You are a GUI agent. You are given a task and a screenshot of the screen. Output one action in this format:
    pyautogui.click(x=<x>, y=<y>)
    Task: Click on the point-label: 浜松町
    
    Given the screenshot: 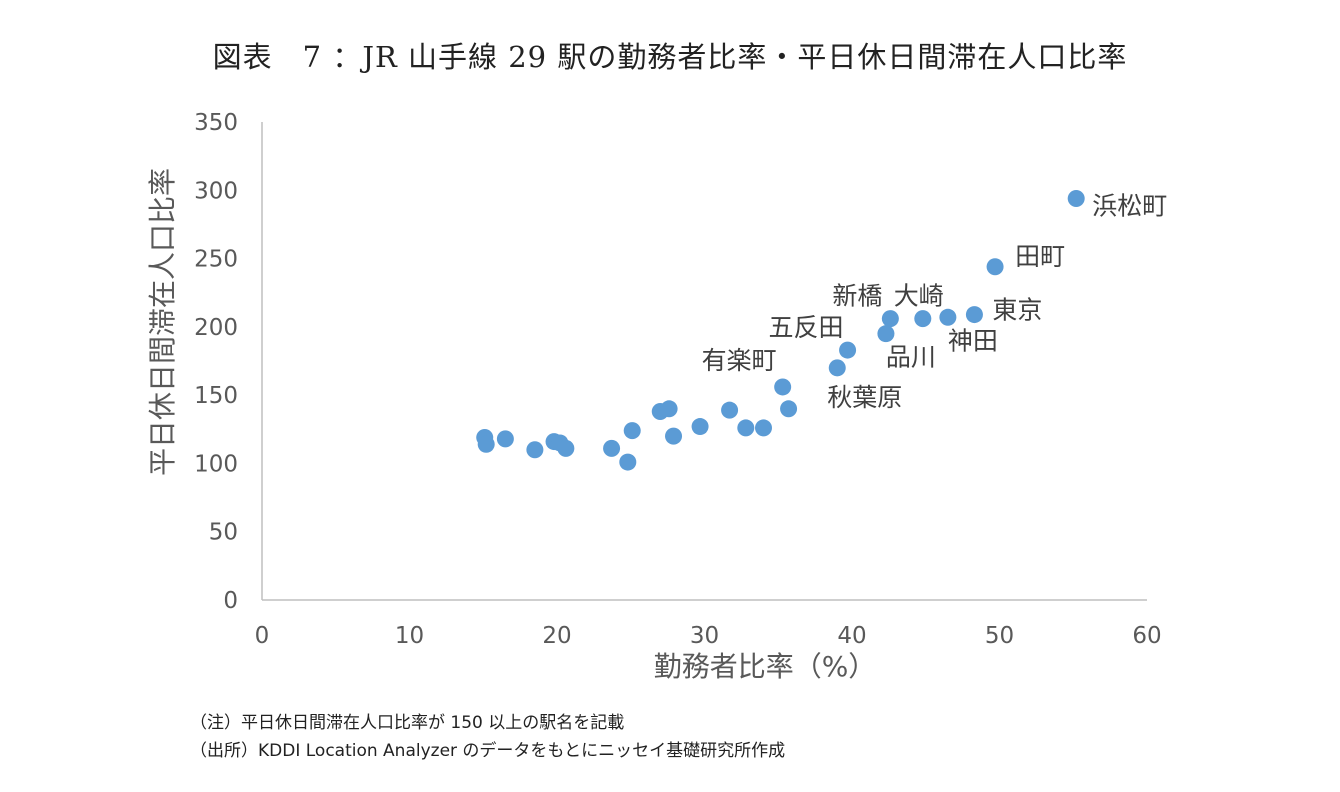 What is the action you would take?
    pyautogui.click(x=1129, y=205)
    